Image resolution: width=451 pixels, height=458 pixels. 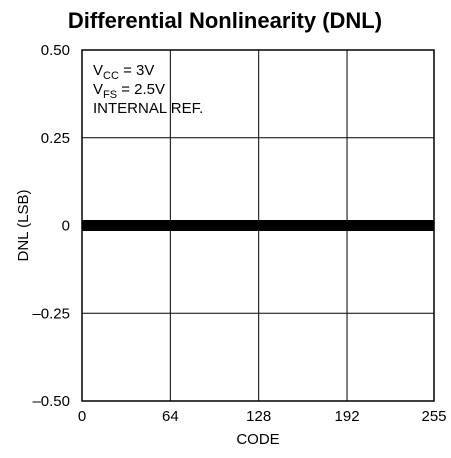 I want to click on chart-title: Differential Nonlinearity (DNL), so click(x=225, y=20).